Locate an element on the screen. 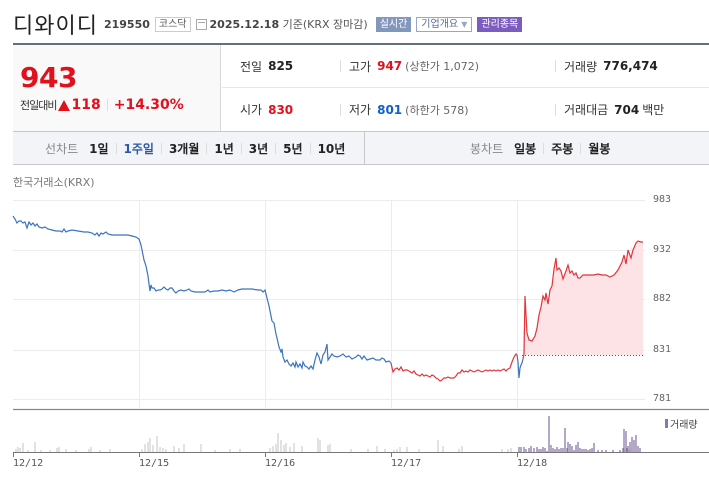 The width and height of the screenshot is (709, 485). volume-legend: 거래량 is located at coordinates (681, 423).